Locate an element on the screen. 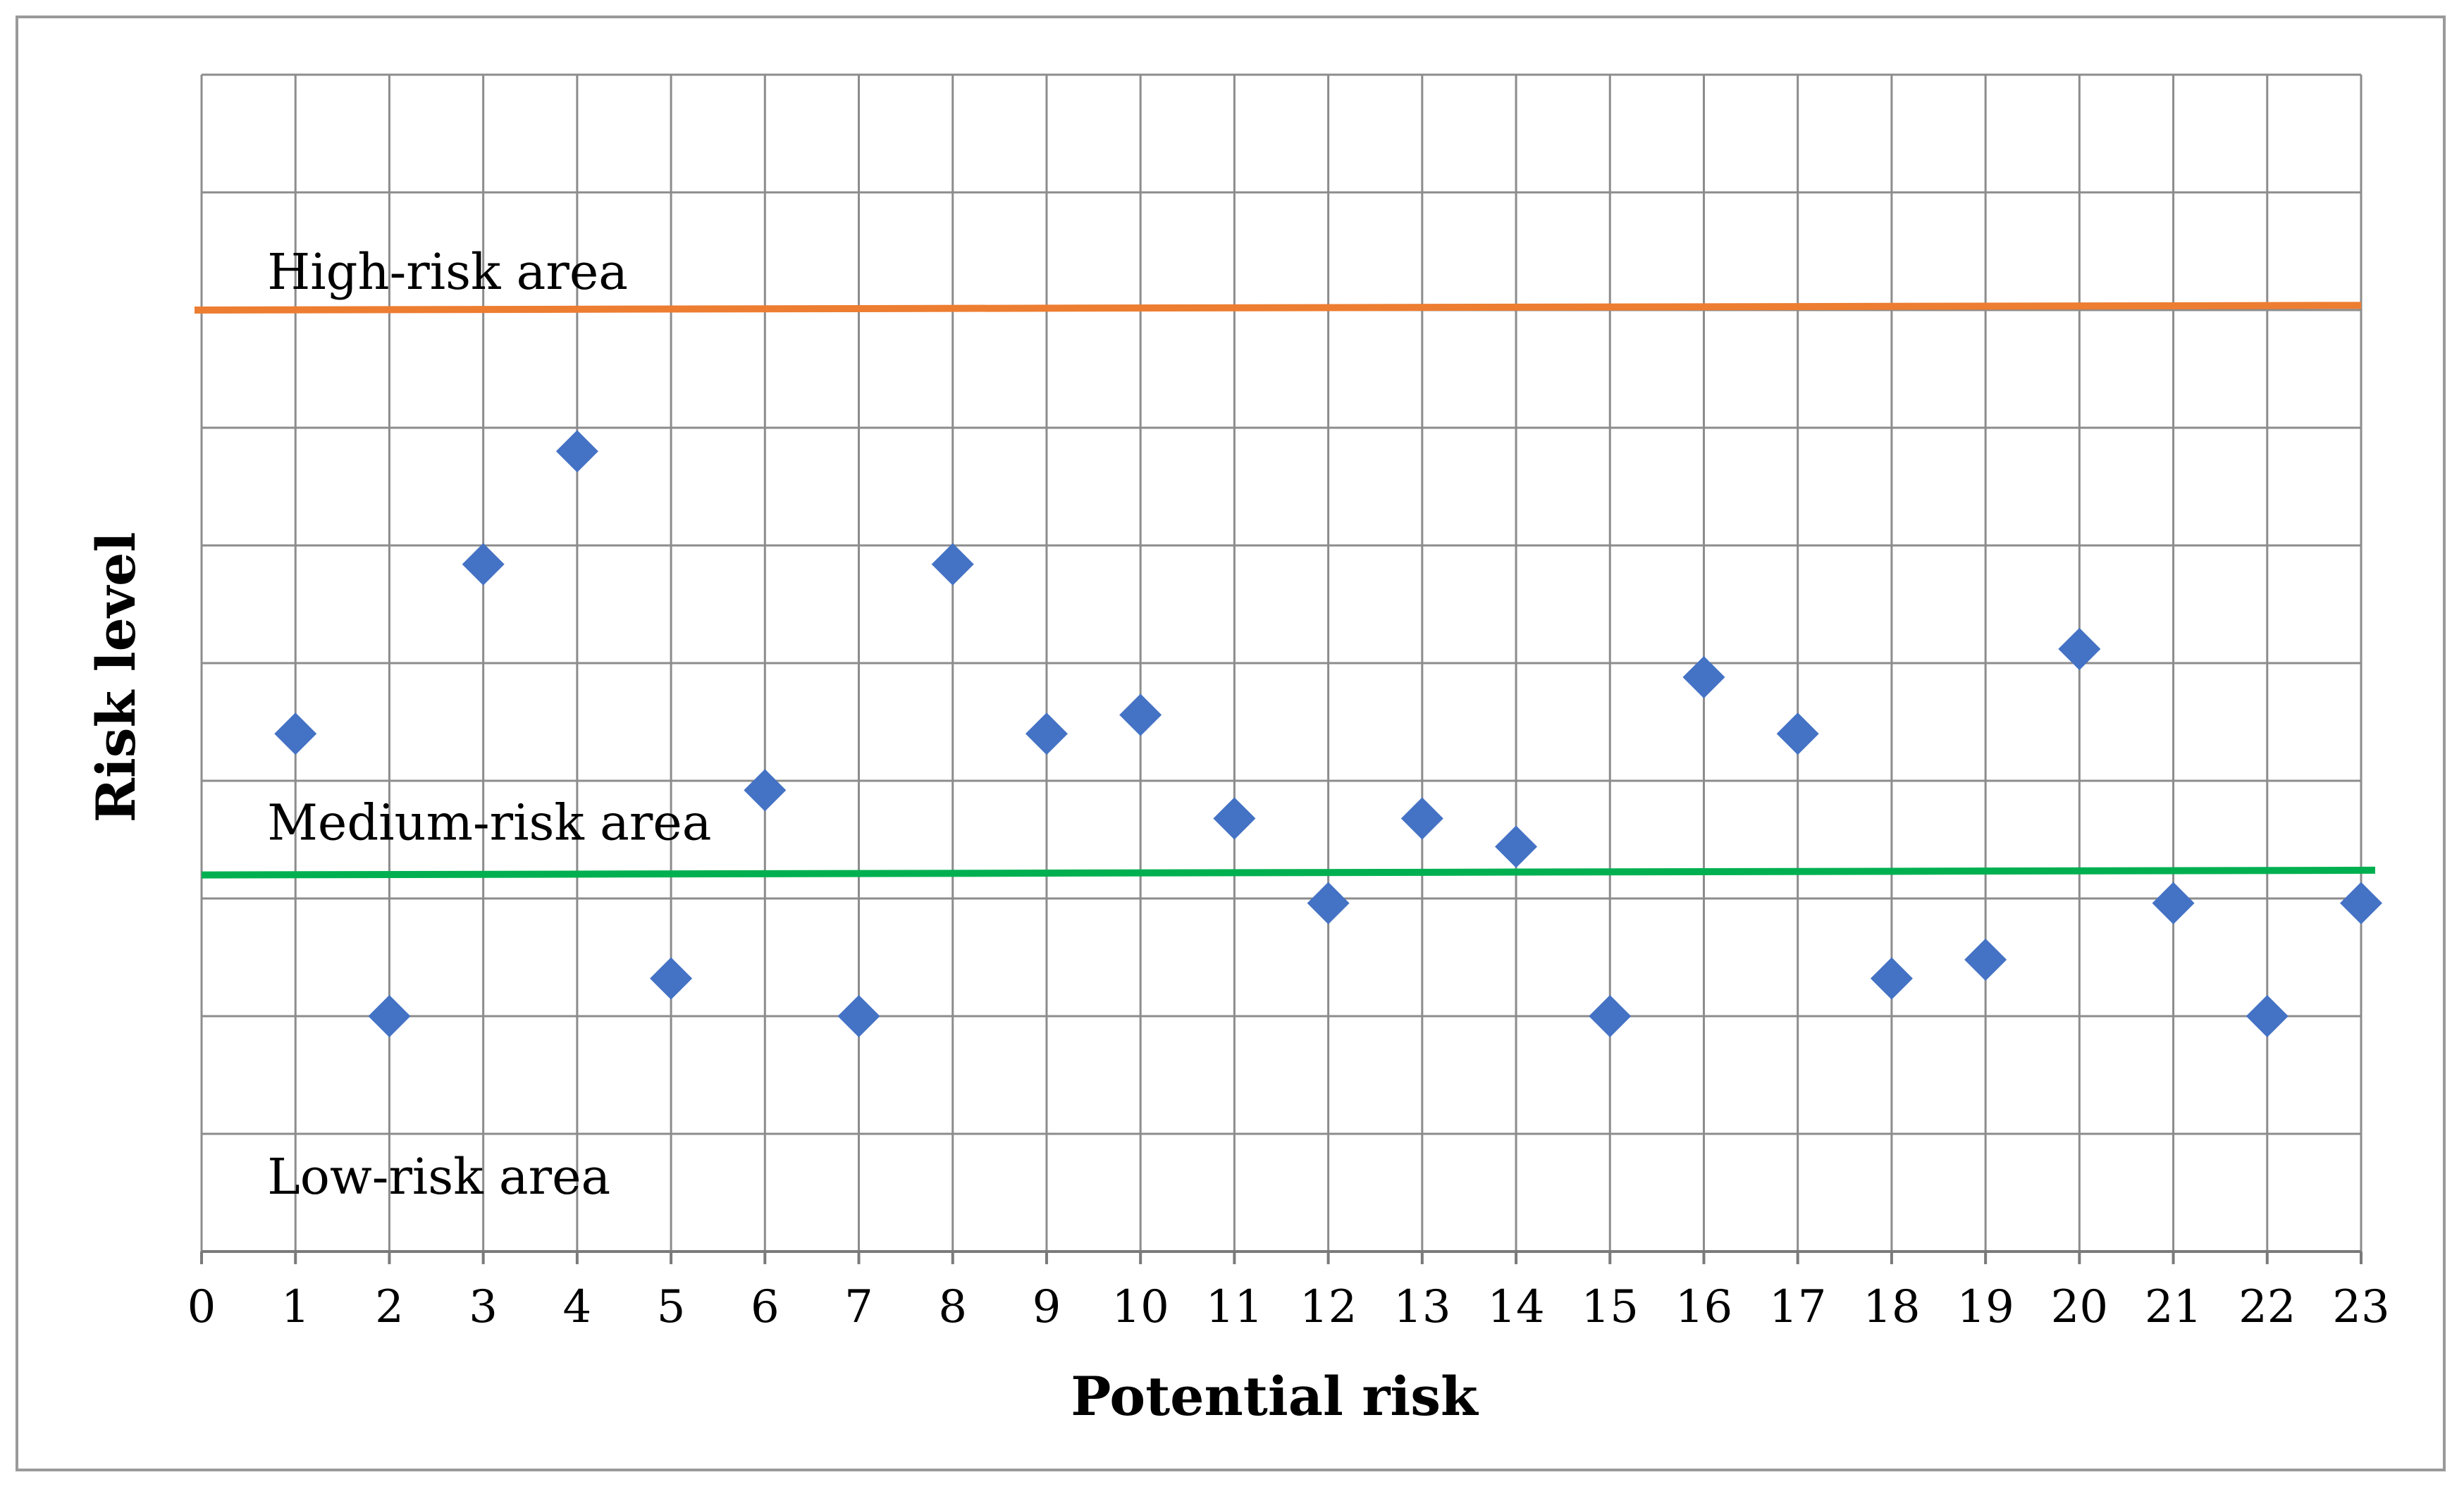 The height and width of the screenshot is (1489, 2464). x-tick-label-4: 4 is located at coordinates (577, 1307).